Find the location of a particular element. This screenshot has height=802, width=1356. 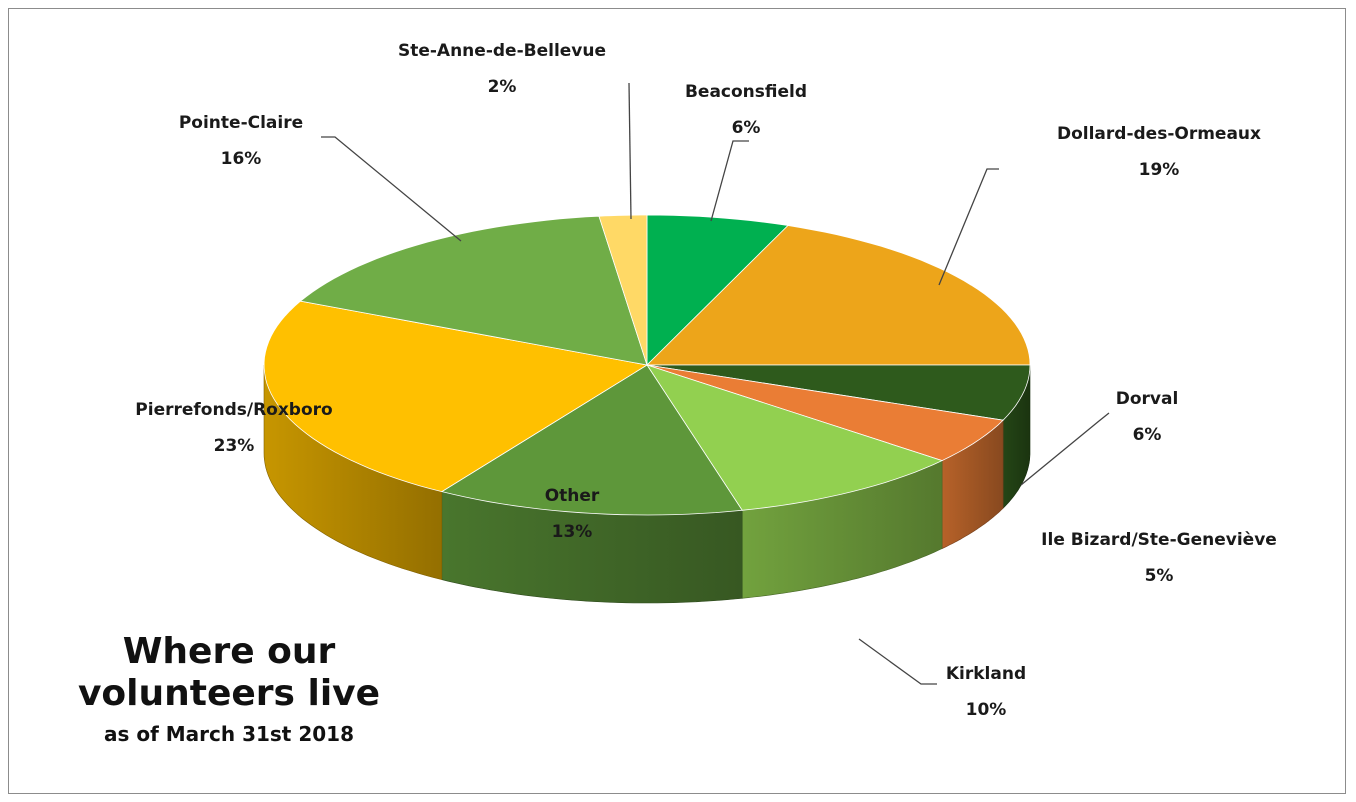

slice-dollard-des-ormeaux is located at coordinates (838, 295).